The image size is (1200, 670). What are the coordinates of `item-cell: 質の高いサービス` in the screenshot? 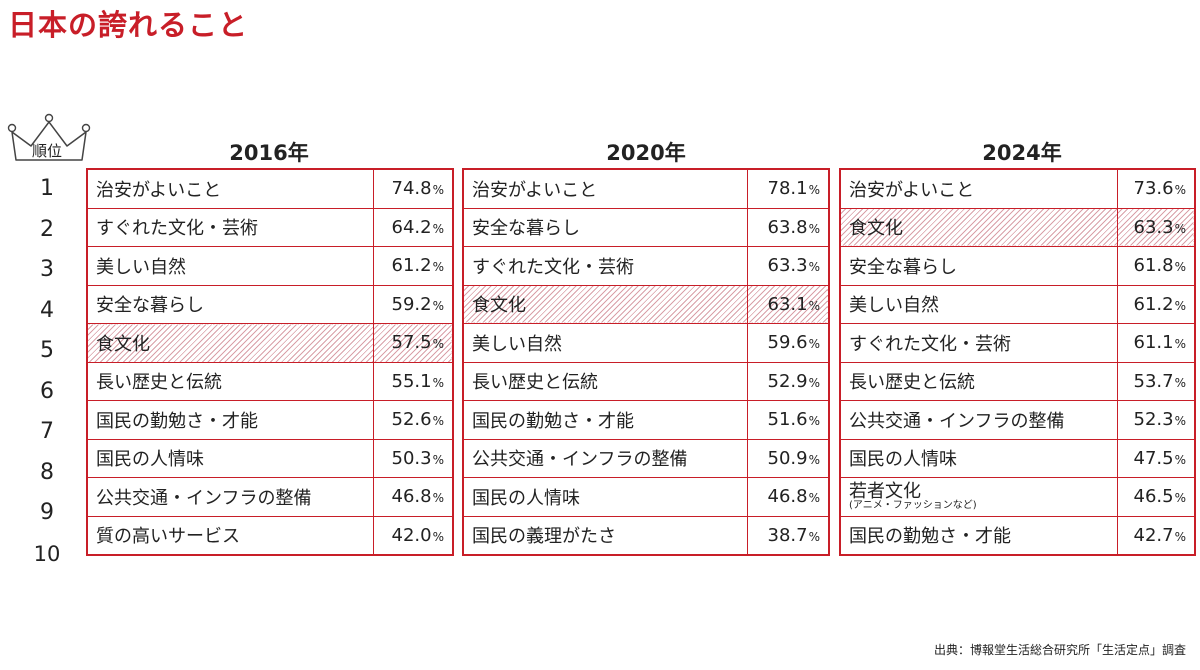 It's located at (230, 535).